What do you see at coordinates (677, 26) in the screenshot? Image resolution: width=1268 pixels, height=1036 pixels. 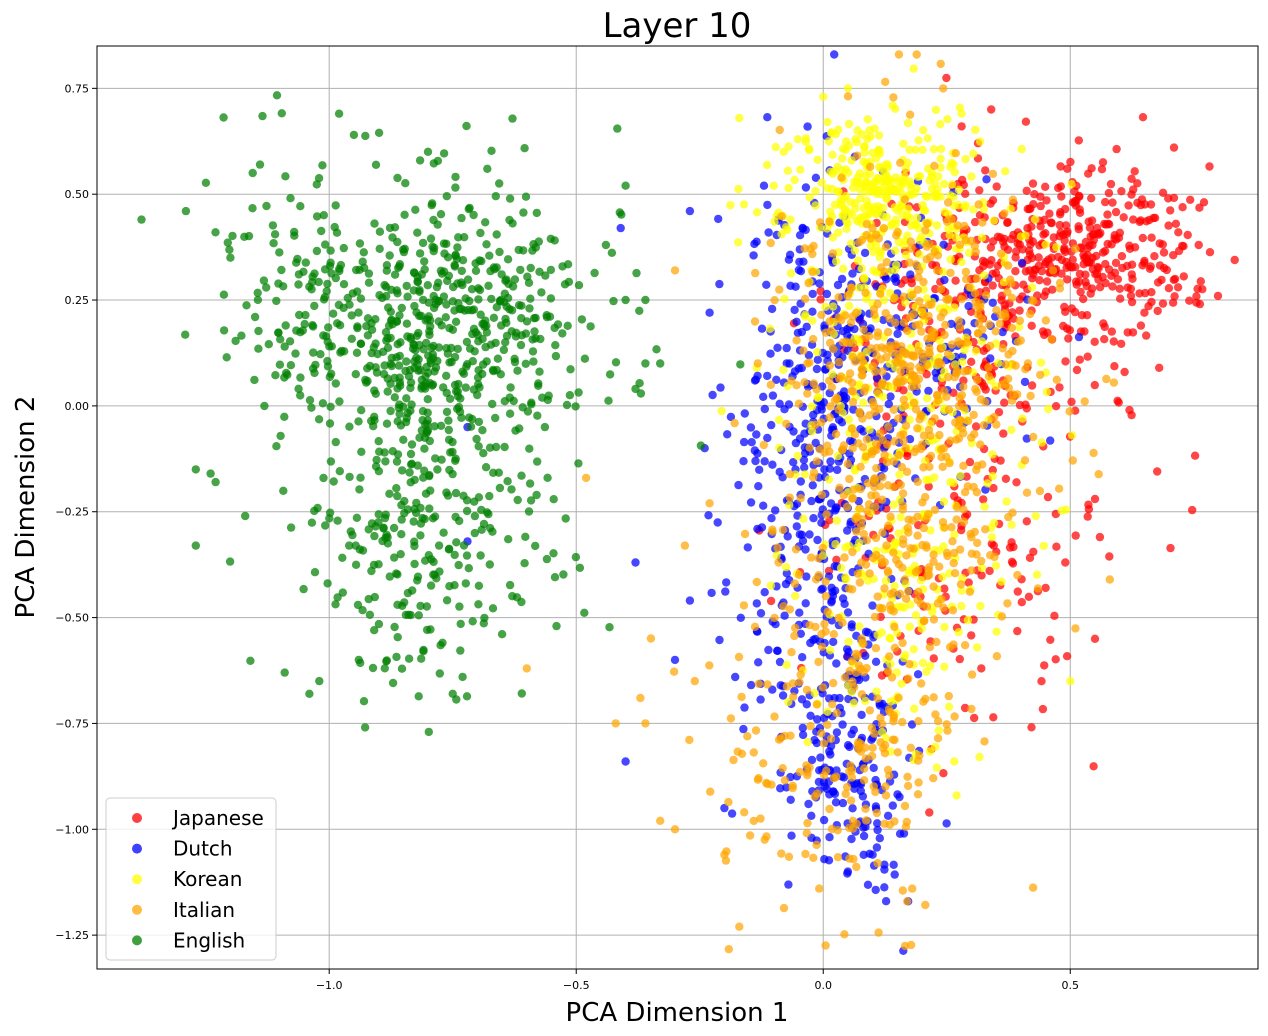 I see `chart-title: Layer 10` at bounding box center [677, 26].